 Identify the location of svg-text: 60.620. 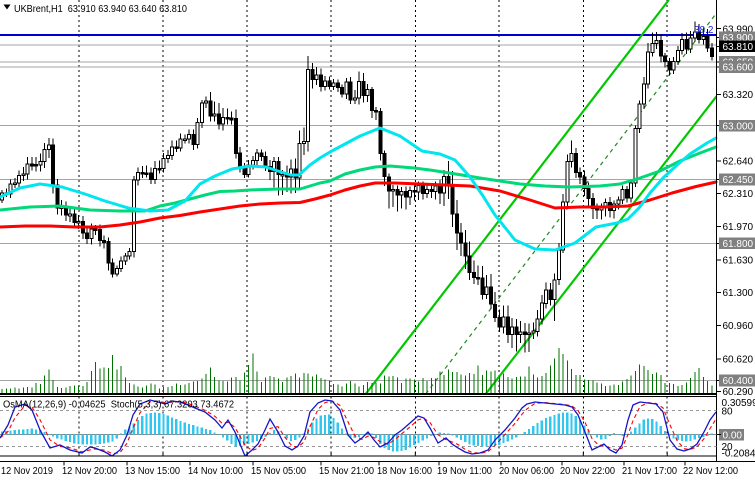
(738, 360).